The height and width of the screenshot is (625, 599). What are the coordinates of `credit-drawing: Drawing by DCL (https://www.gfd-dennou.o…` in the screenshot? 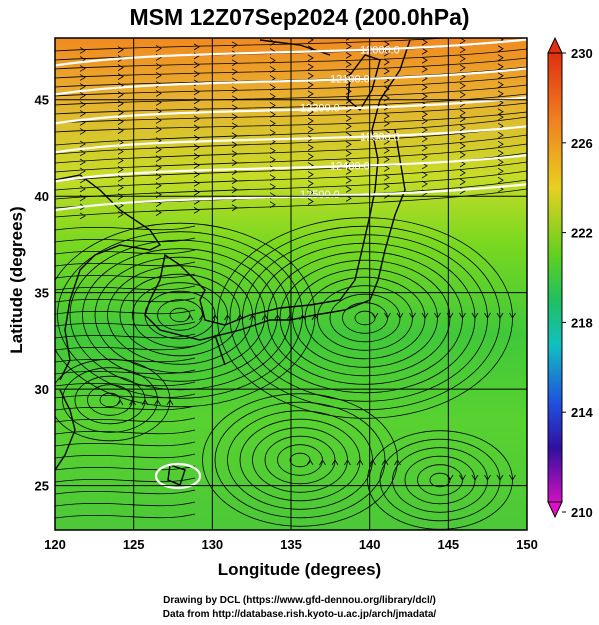 It's located at (299, 600).